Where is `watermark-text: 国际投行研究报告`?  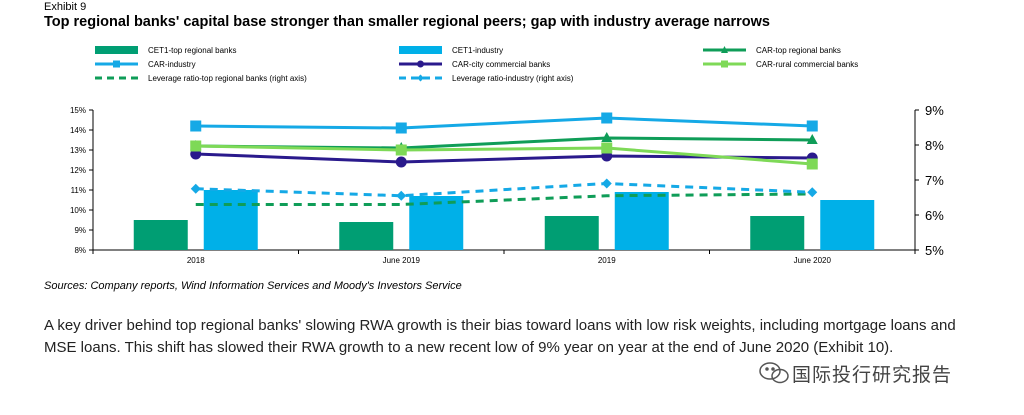 watermark-text: 国际投行研究报告 is located at coordinates (872, 375).